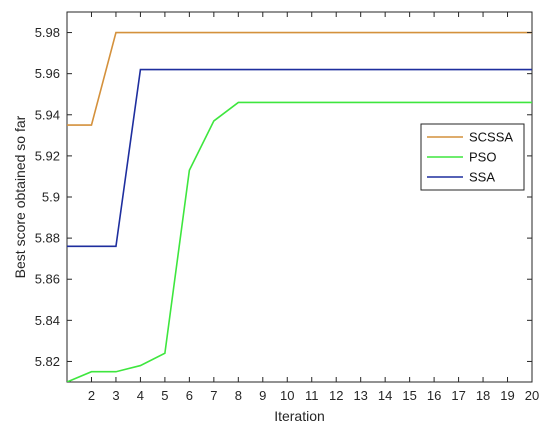  What do you see at coordinates (299, 416) in the screenshot?
I see `x-axis-title: Iteration` at bounding box center [299, 416].